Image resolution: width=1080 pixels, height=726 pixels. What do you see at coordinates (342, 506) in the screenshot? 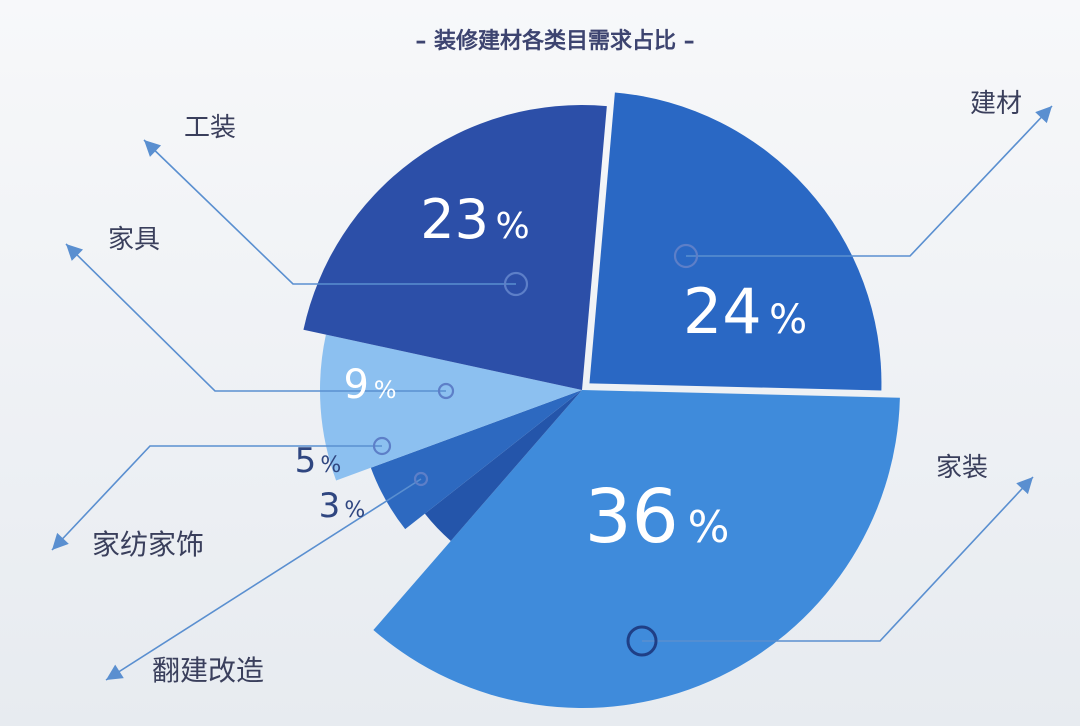
I see `slice-3-percent-label: 3%` at bounding box center [342, 506].